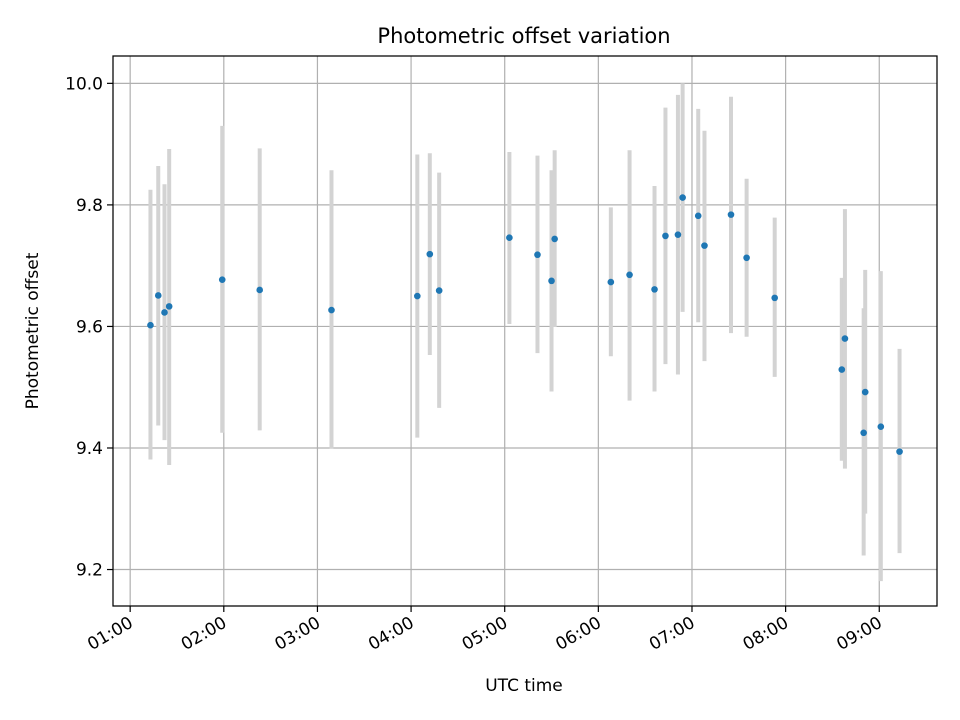 The width and height of the screenshot is (960, 720). What do you see at coordinates (524, 686) in the screenshot?
I see `x-axis-label: UTC time` at bounding box center [524, 686].